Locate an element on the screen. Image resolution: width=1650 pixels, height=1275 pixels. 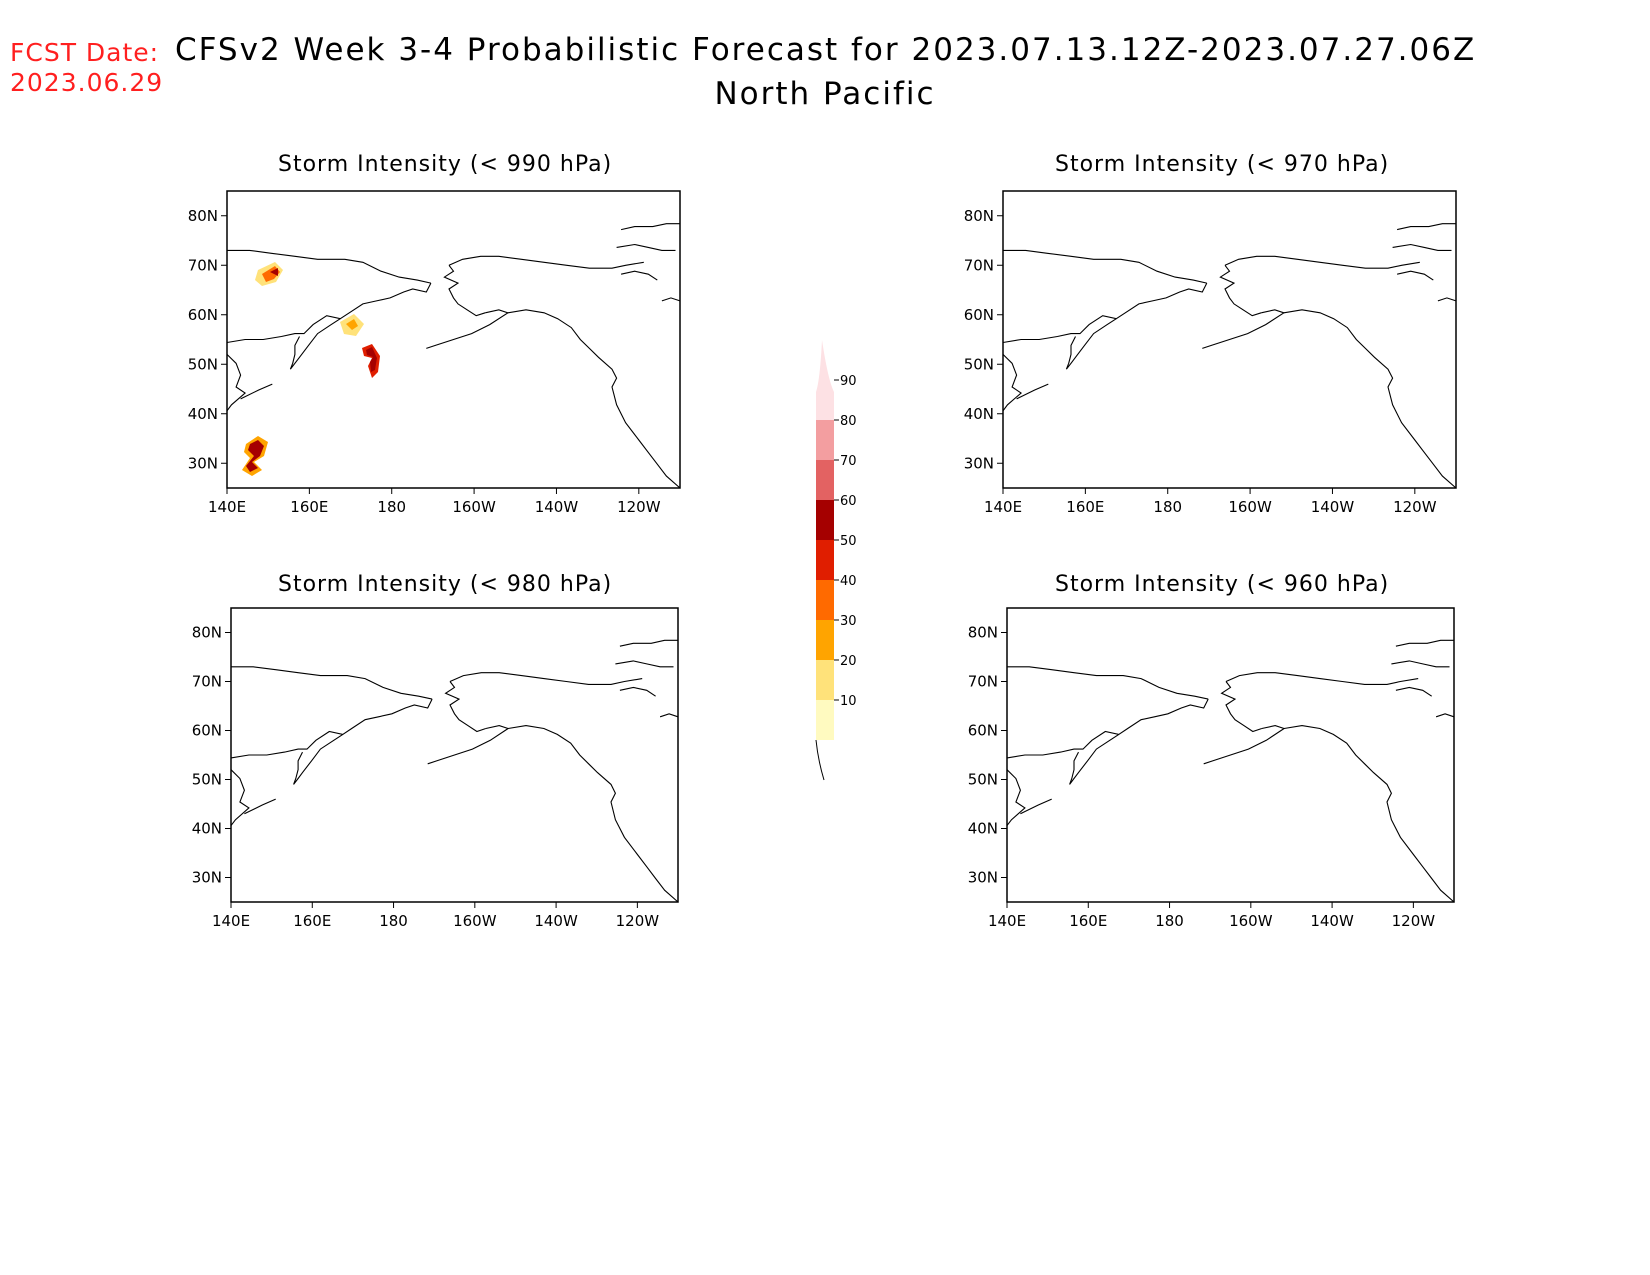
forecast-date-value: 2023.06.29 is located at coordinates (87, 82).